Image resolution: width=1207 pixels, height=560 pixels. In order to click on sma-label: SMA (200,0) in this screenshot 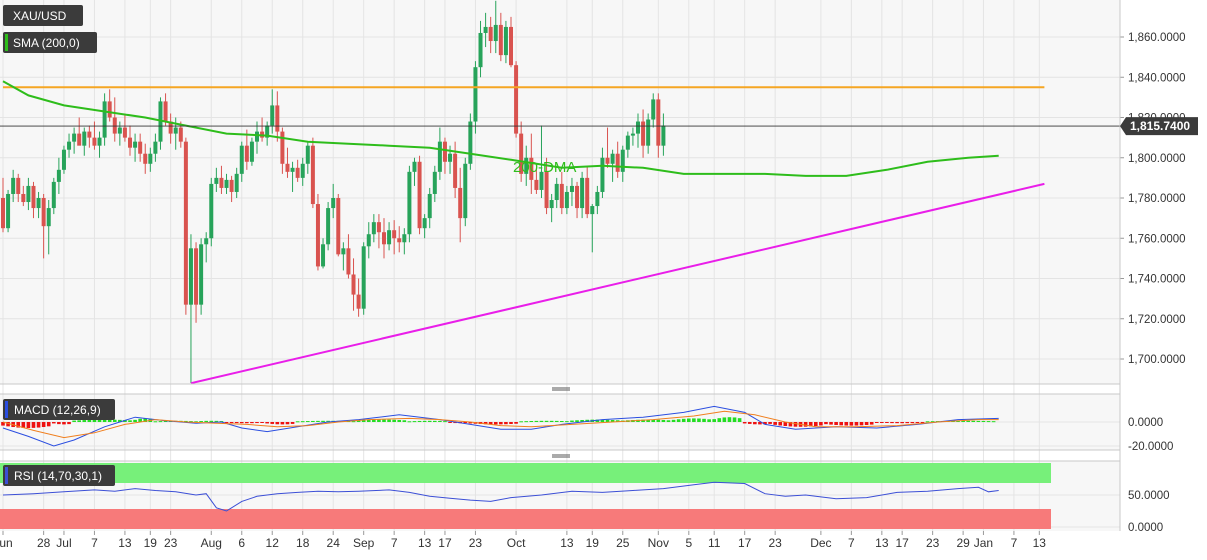, I will do `click(50, 42)`.